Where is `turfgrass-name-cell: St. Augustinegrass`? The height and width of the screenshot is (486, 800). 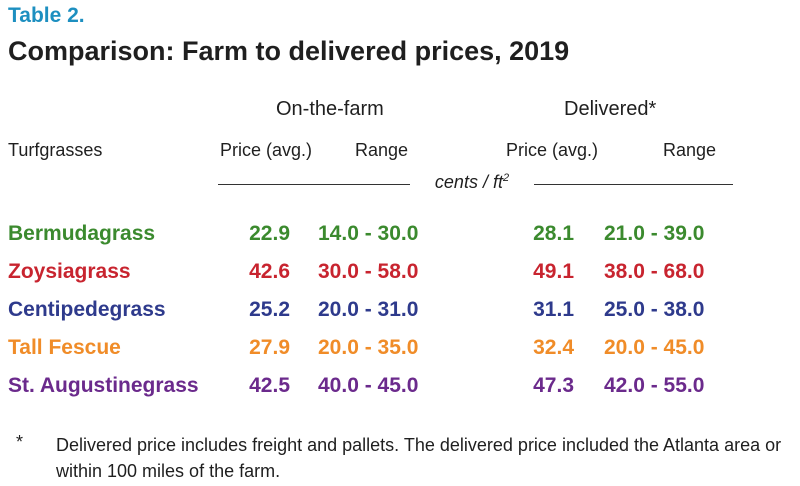 turfgrass-name-cell: St. Augustinegrass is located at coordinates (103, 385).